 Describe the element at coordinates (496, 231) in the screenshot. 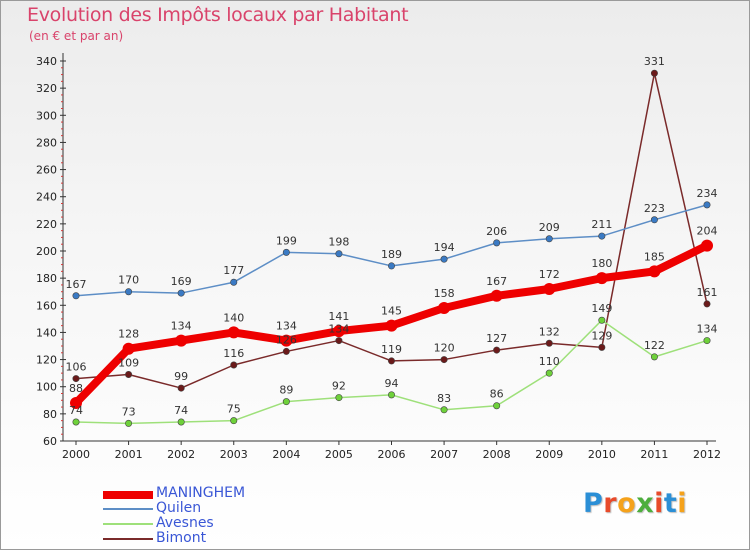

I see `data-label-quilen: 206` at that location.